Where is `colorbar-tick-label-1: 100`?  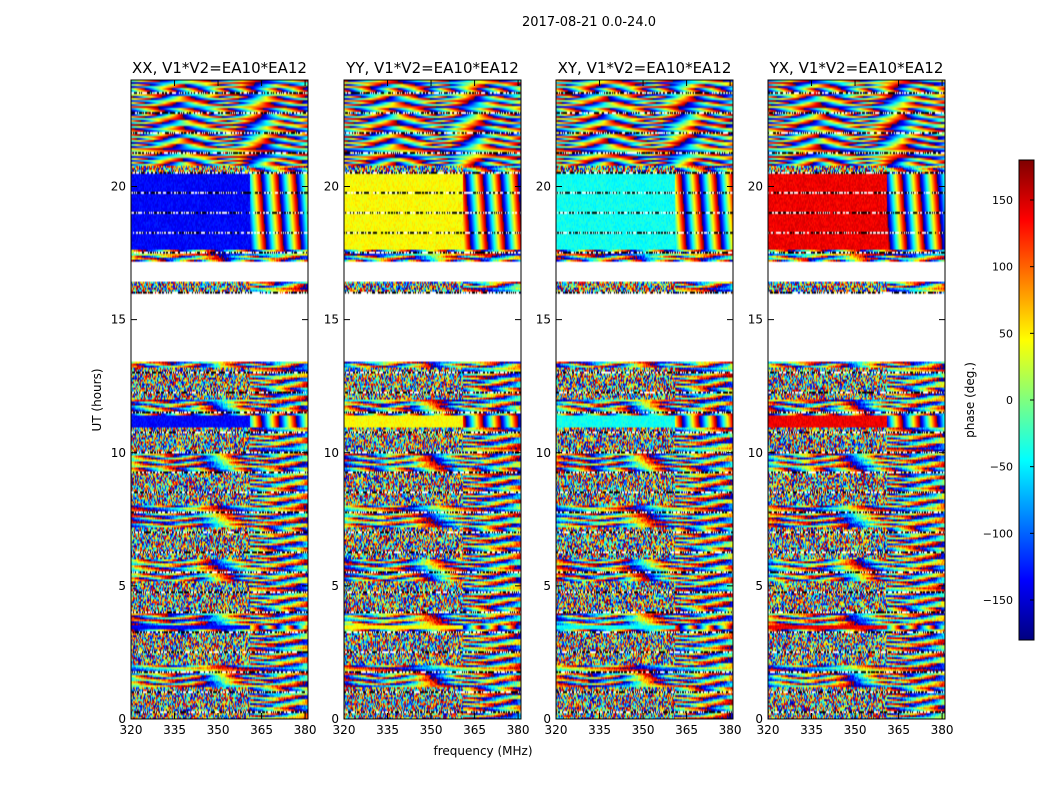
colorbar-tick-label-1: 100 is located at coordinates (1002, 267).